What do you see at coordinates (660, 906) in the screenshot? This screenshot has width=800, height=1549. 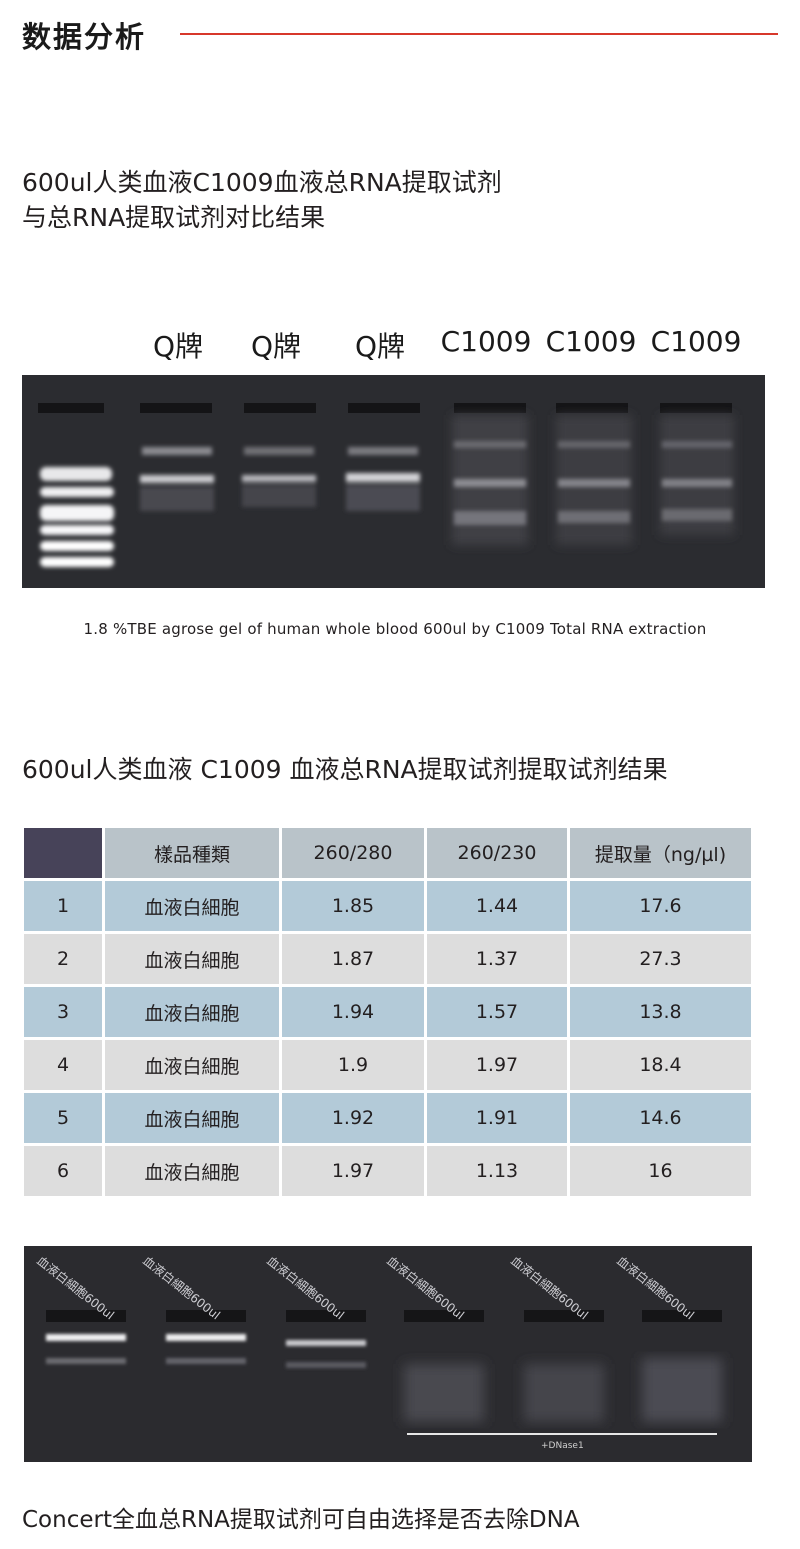 I see `table-cell: 17.6` at bounding box center [660, 906].